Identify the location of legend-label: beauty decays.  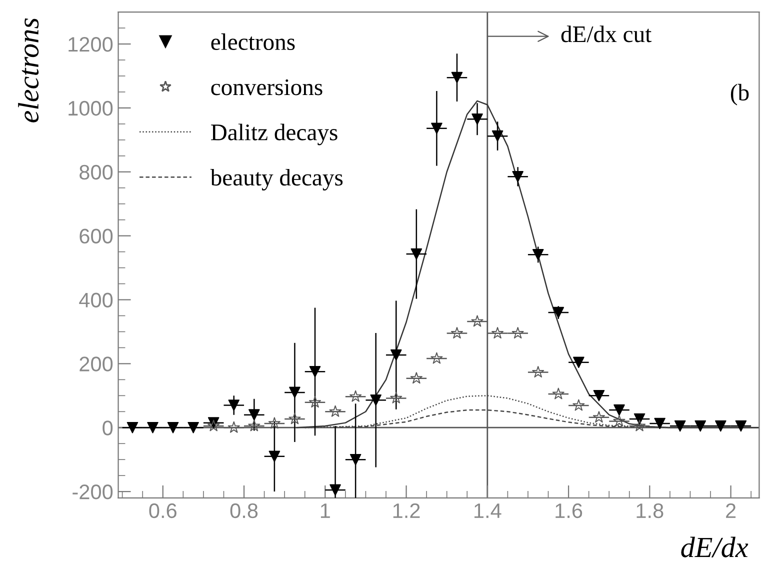
(276, 179).